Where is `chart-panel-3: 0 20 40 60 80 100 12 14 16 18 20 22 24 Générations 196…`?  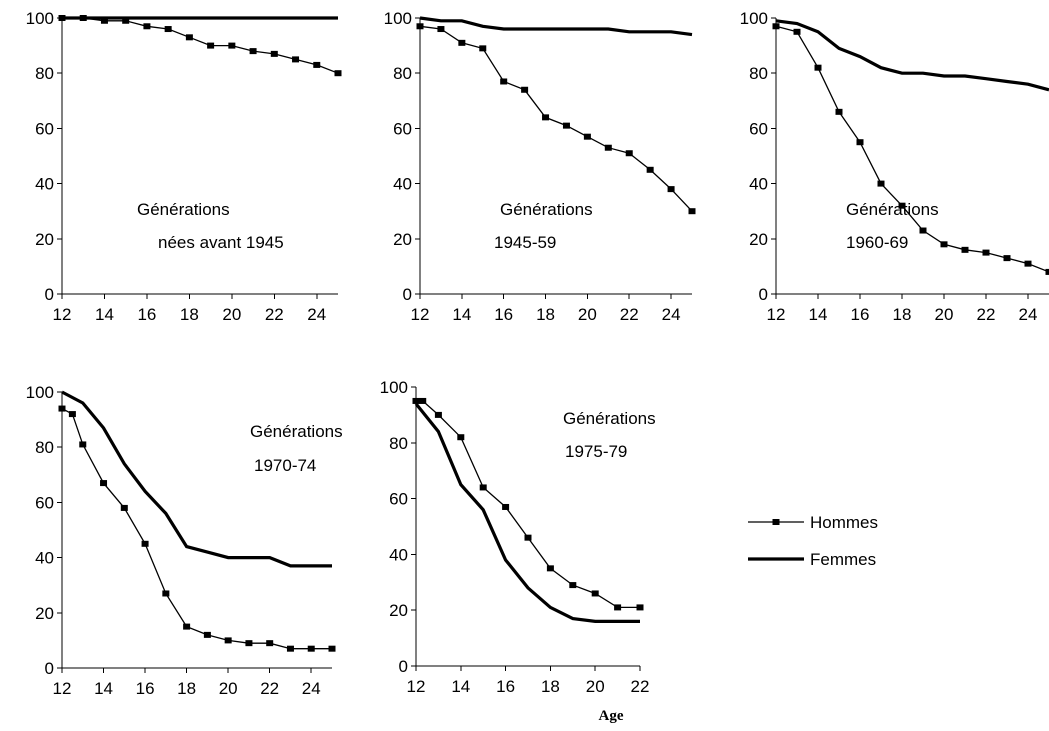 chart-panel-3: 0 20 40 60 80 100 12 14 16 18 20 22 24 Générations 196… is located at coordinates (894, 166).